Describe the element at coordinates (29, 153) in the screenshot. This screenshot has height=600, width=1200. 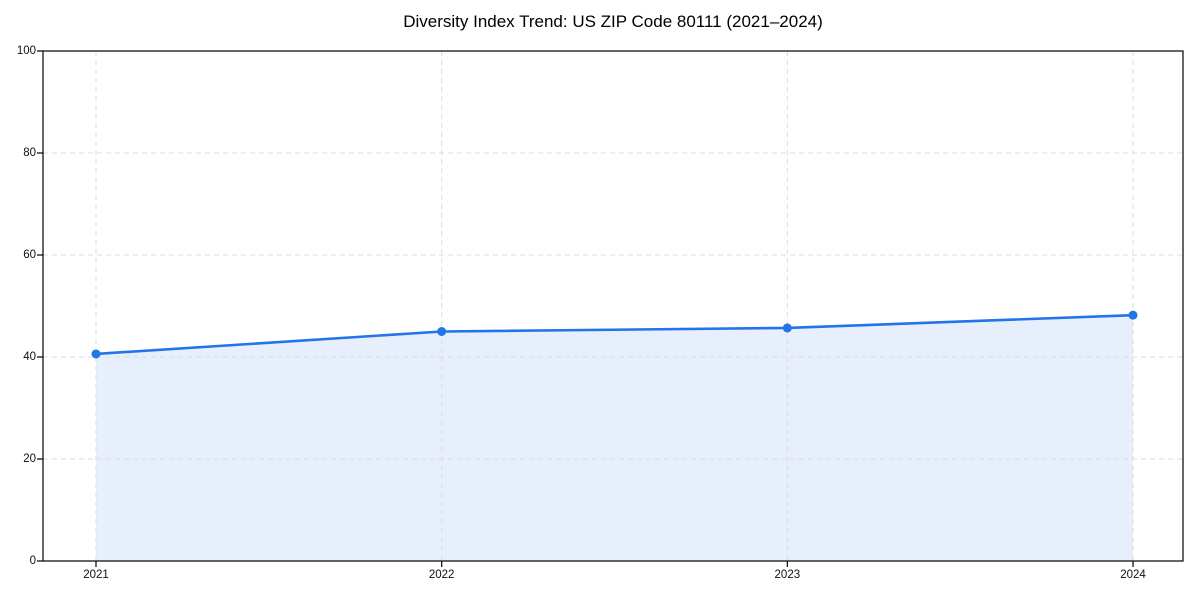
I see `y-tick-label: 80` at that location.